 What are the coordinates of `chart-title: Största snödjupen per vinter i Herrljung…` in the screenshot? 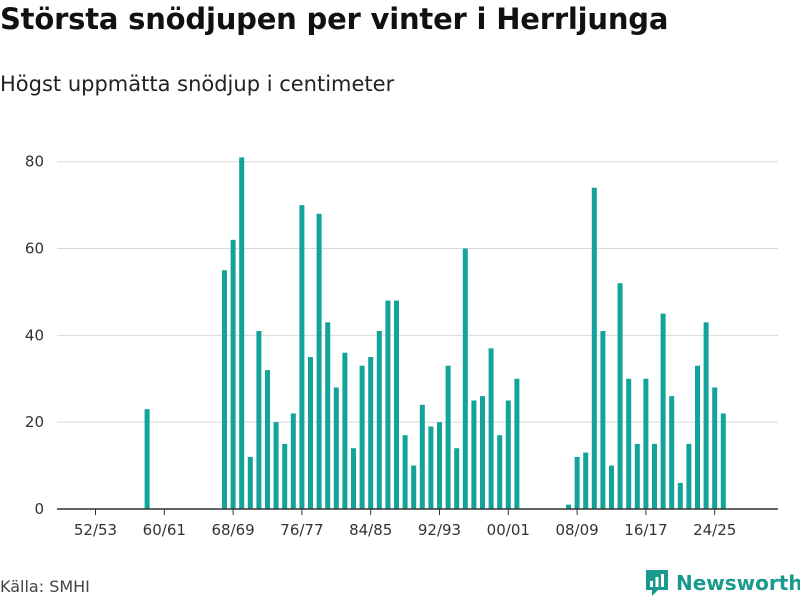 It's located at (334, 19).